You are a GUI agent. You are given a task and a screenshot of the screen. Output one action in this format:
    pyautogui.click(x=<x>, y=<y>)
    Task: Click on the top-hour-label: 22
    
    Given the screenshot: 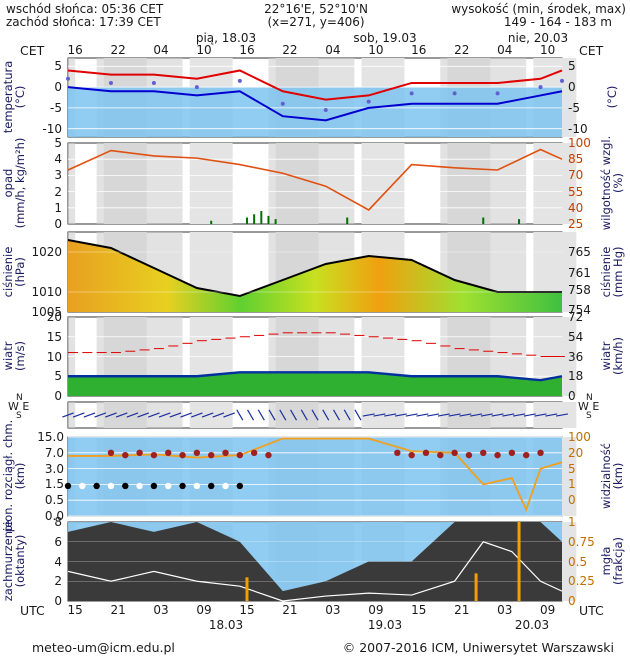 What is the action you would take?
    pyautogui.click(x=118, y=50)
    